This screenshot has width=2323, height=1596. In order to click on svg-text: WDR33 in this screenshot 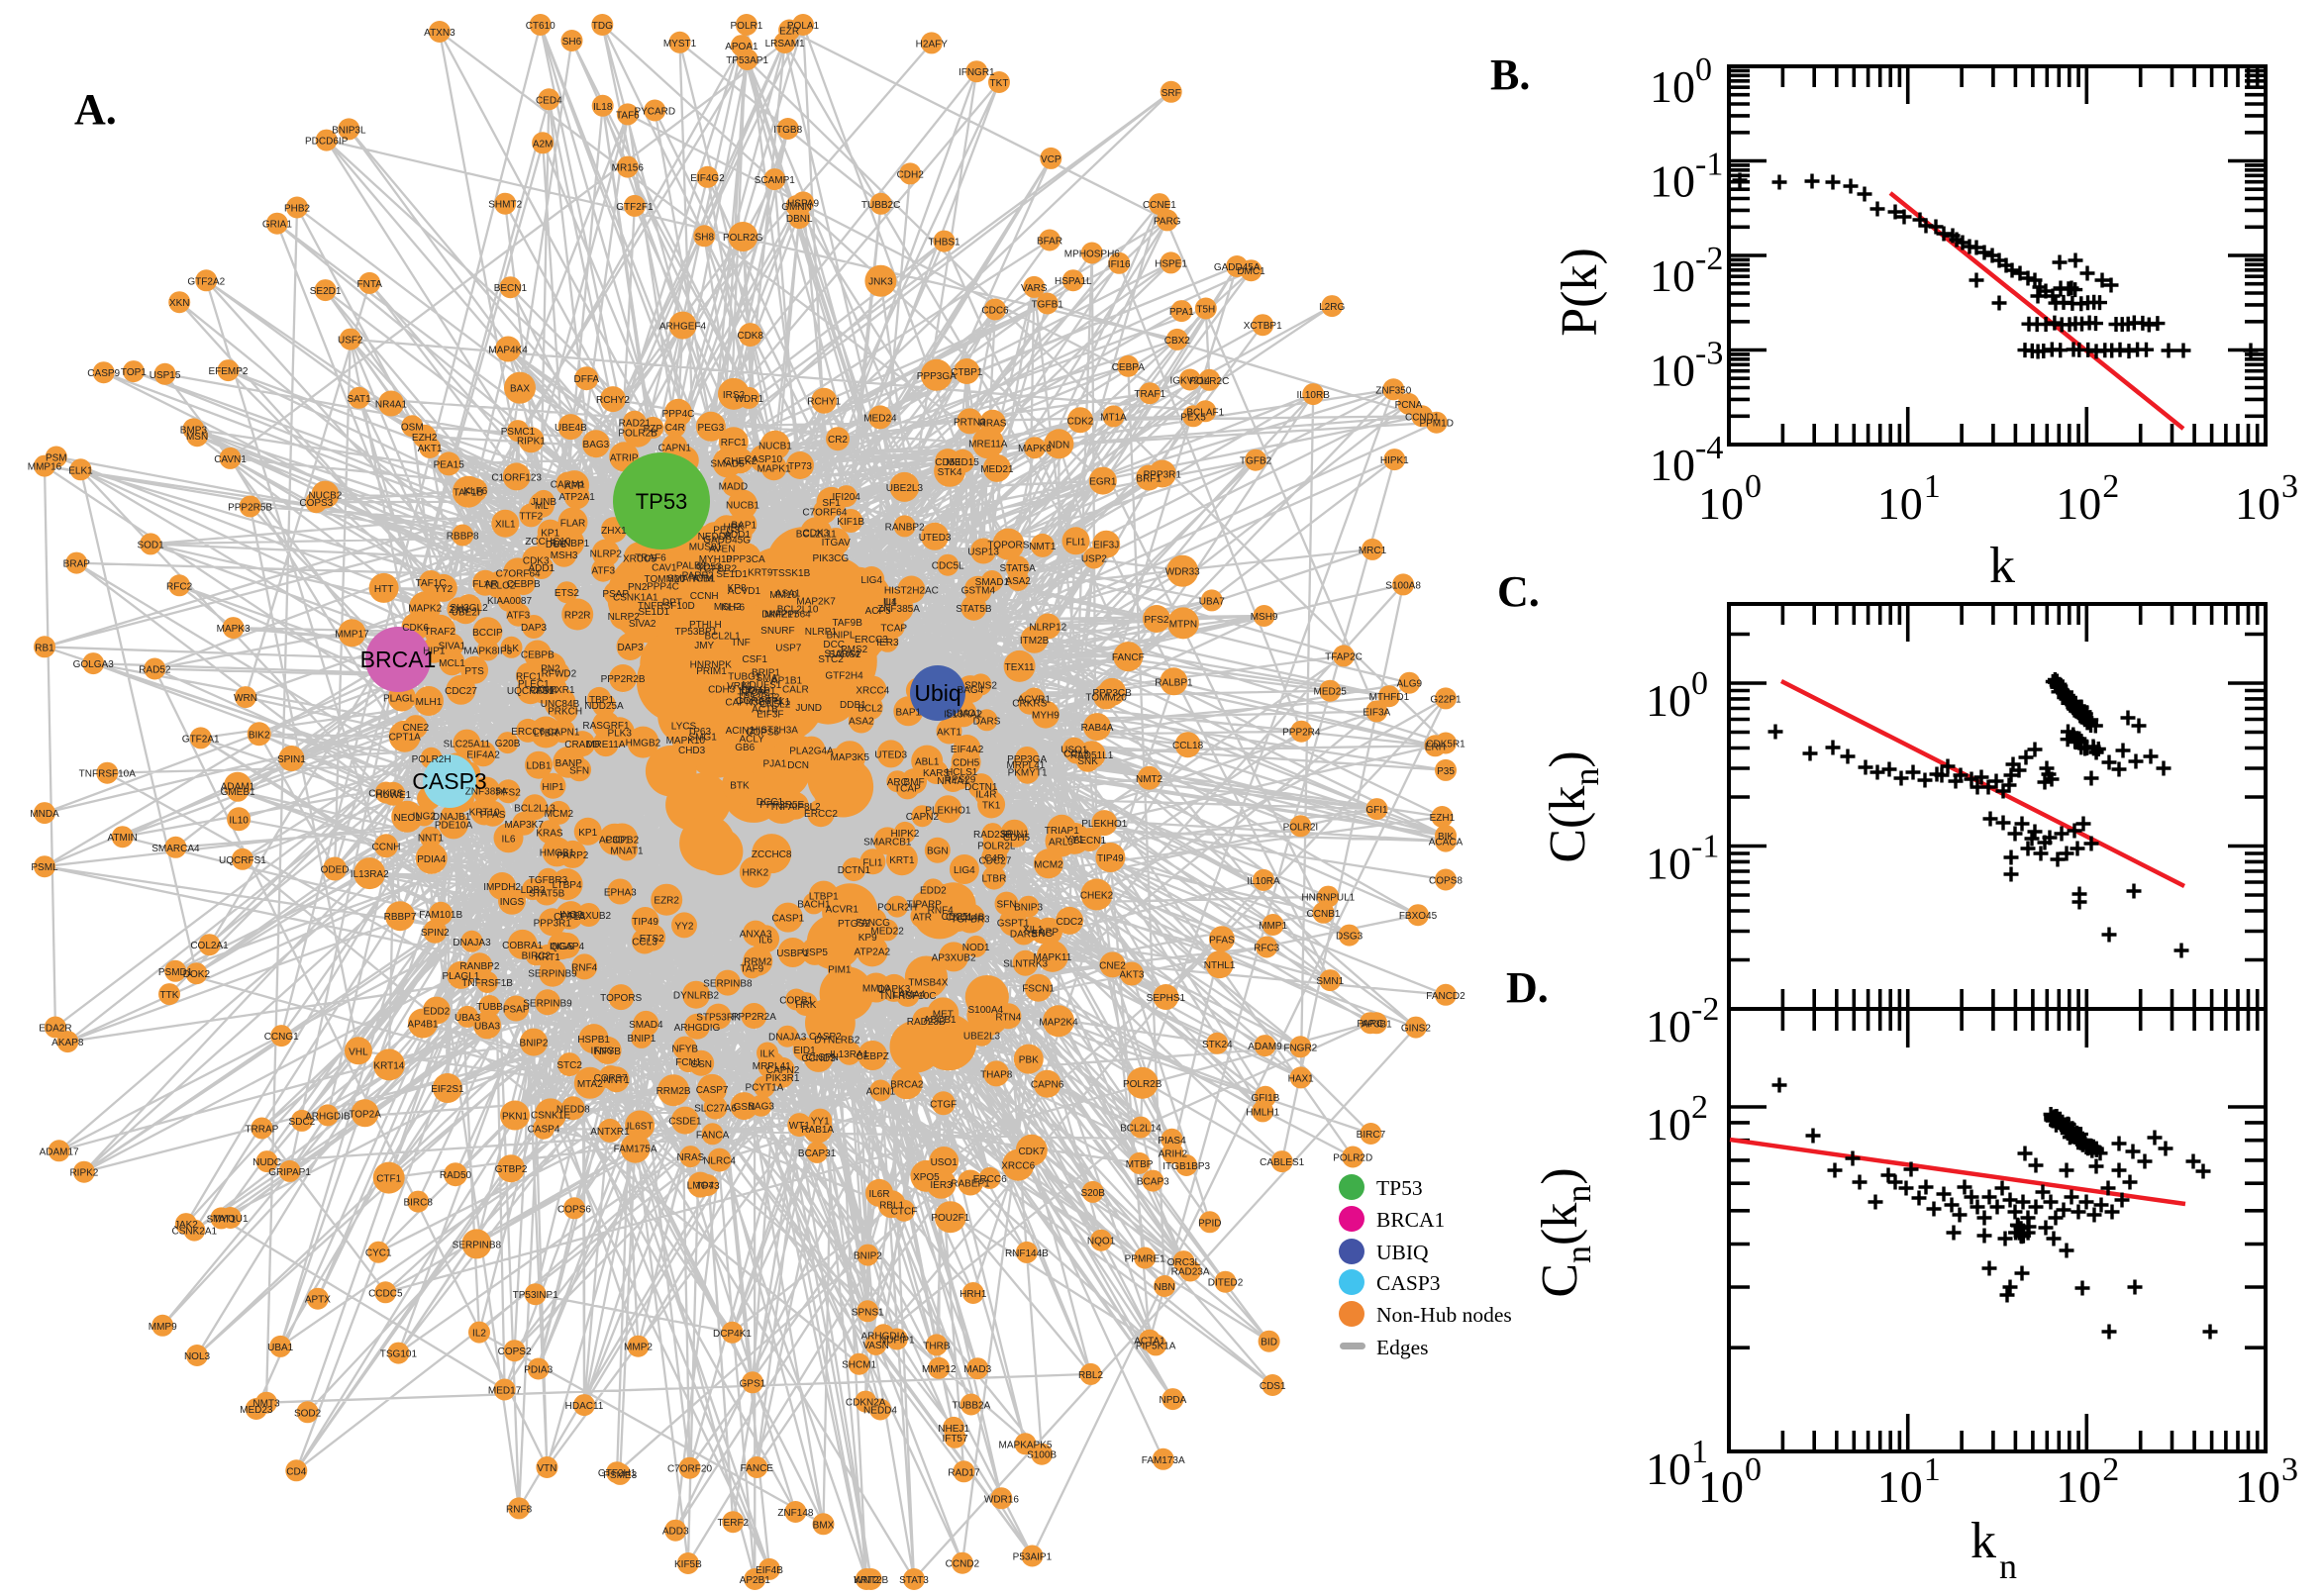, I will do `click(1182, 572)`.